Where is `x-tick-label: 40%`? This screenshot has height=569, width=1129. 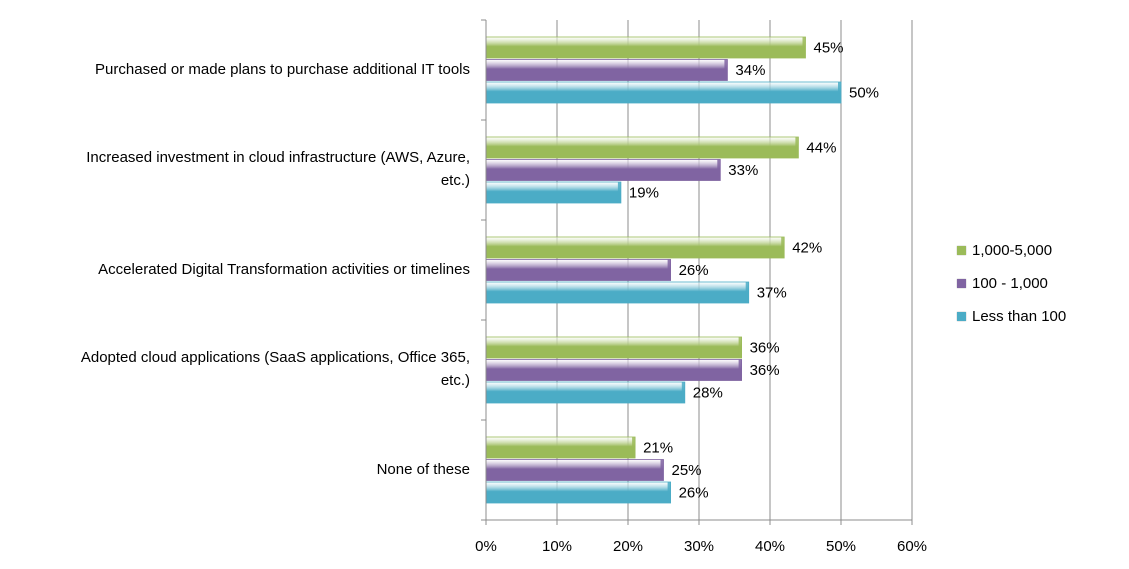 x-tick-label: 40% is located at coordinates (770, 546).